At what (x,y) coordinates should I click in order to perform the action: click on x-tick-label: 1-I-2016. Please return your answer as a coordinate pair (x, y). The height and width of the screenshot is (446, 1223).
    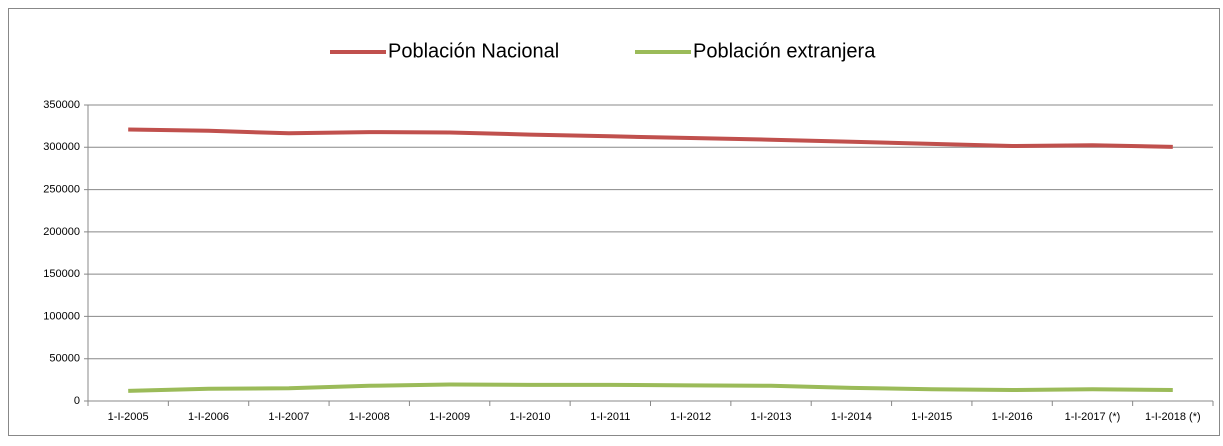
    Looking at the image, I should click on (1012, 417).